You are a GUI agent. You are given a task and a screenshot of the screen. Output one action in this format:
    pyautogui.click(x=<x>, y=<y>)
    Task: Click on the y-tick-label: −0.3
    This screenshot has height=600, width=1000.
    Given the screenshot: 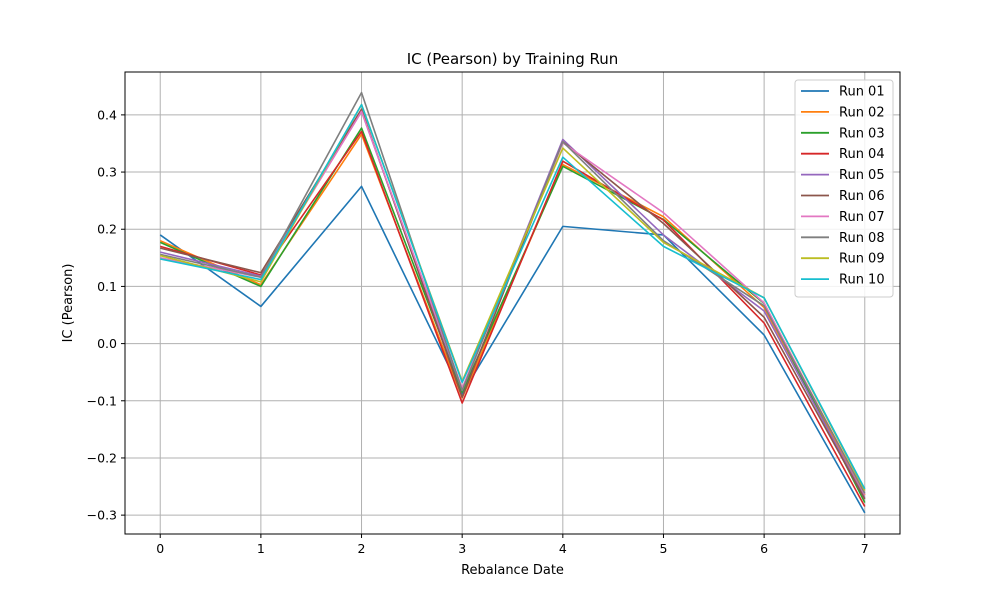 What is the action you would take?
    pyautogui.click(x=102, y=515)
    